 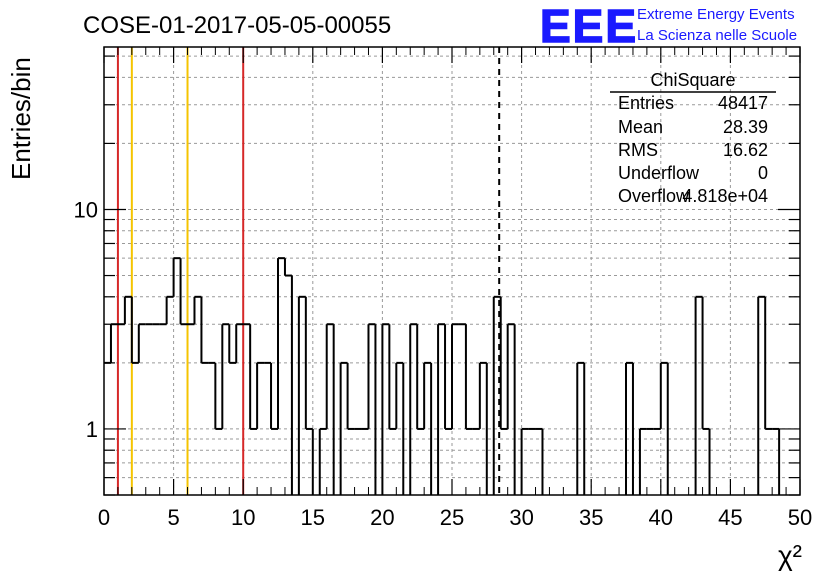 I want to click on y-tick-label: 10, so click(x=86, y=209).